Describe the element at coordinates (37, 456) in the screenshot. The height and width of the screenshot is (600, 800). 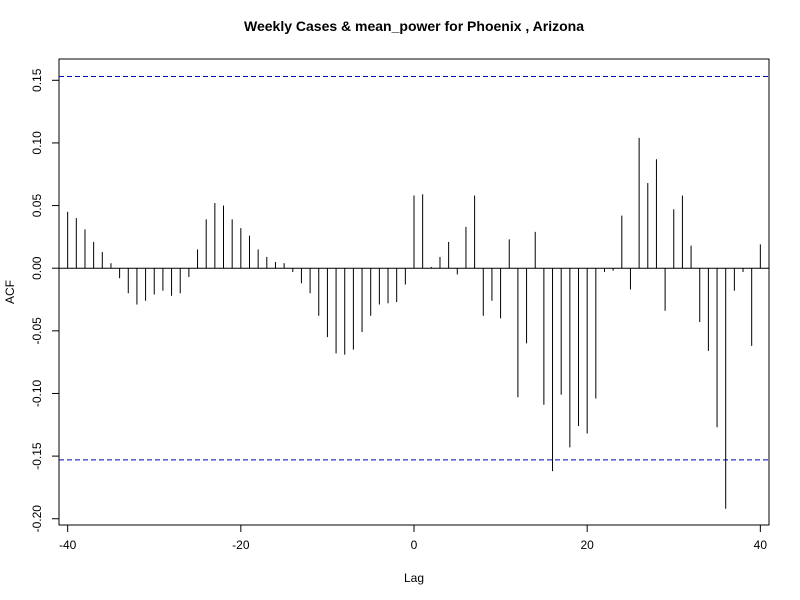
I see `y-tick-label: -0.15` at that location.